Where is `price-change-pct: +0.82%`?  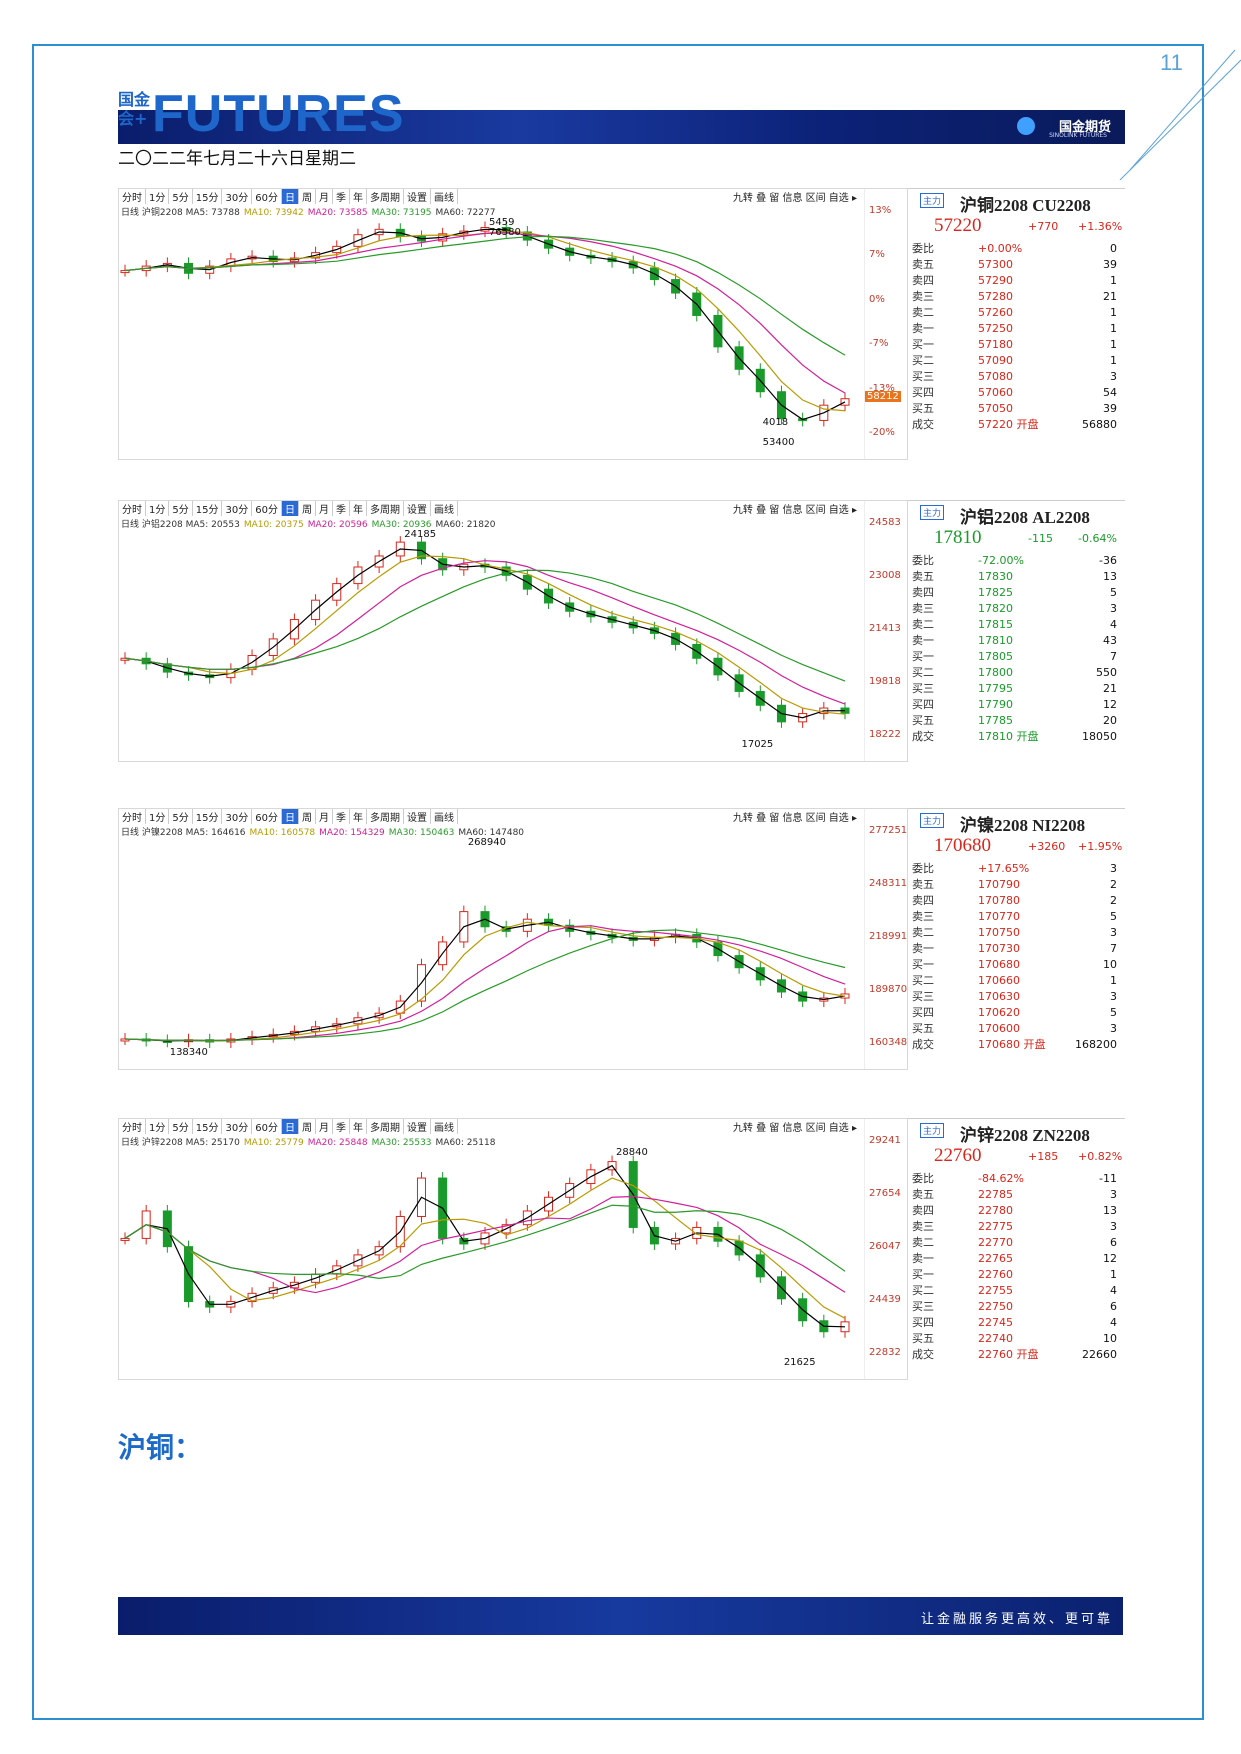 price-change-pct: +0.82% is located at coordinates (1100, 1156).